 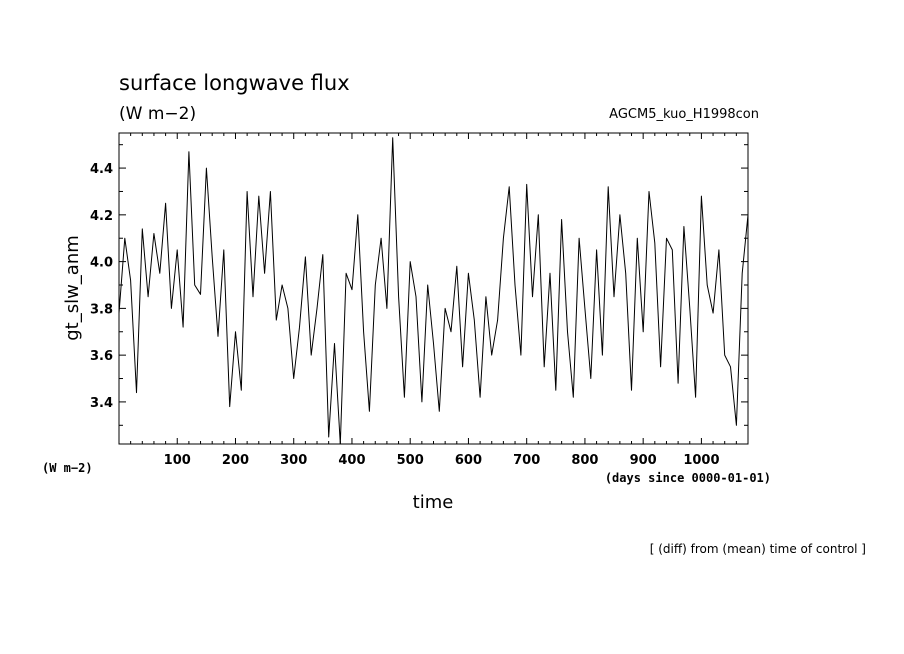 What do you see at coordinates (643, 460) in the screenshot?
I see `x-tick-label: 900` at bounding box center [643, 460].